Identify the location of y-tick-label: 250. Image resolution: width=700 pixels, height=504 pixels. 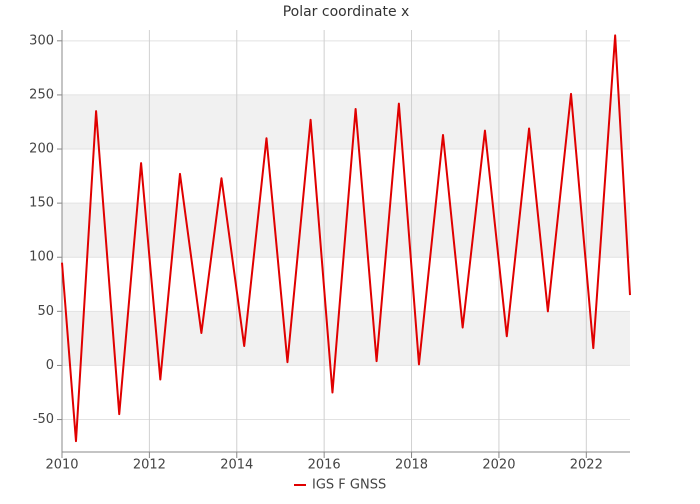
(41, 94).